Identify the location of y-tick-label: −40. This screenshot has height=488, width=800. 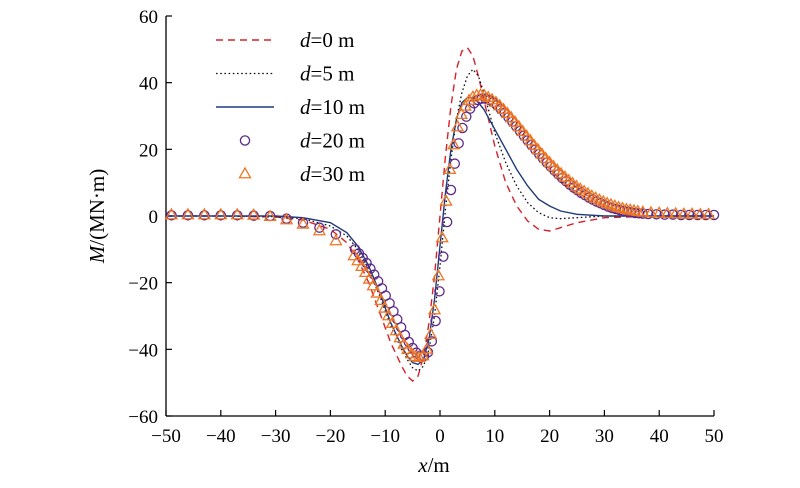
(143, 350).